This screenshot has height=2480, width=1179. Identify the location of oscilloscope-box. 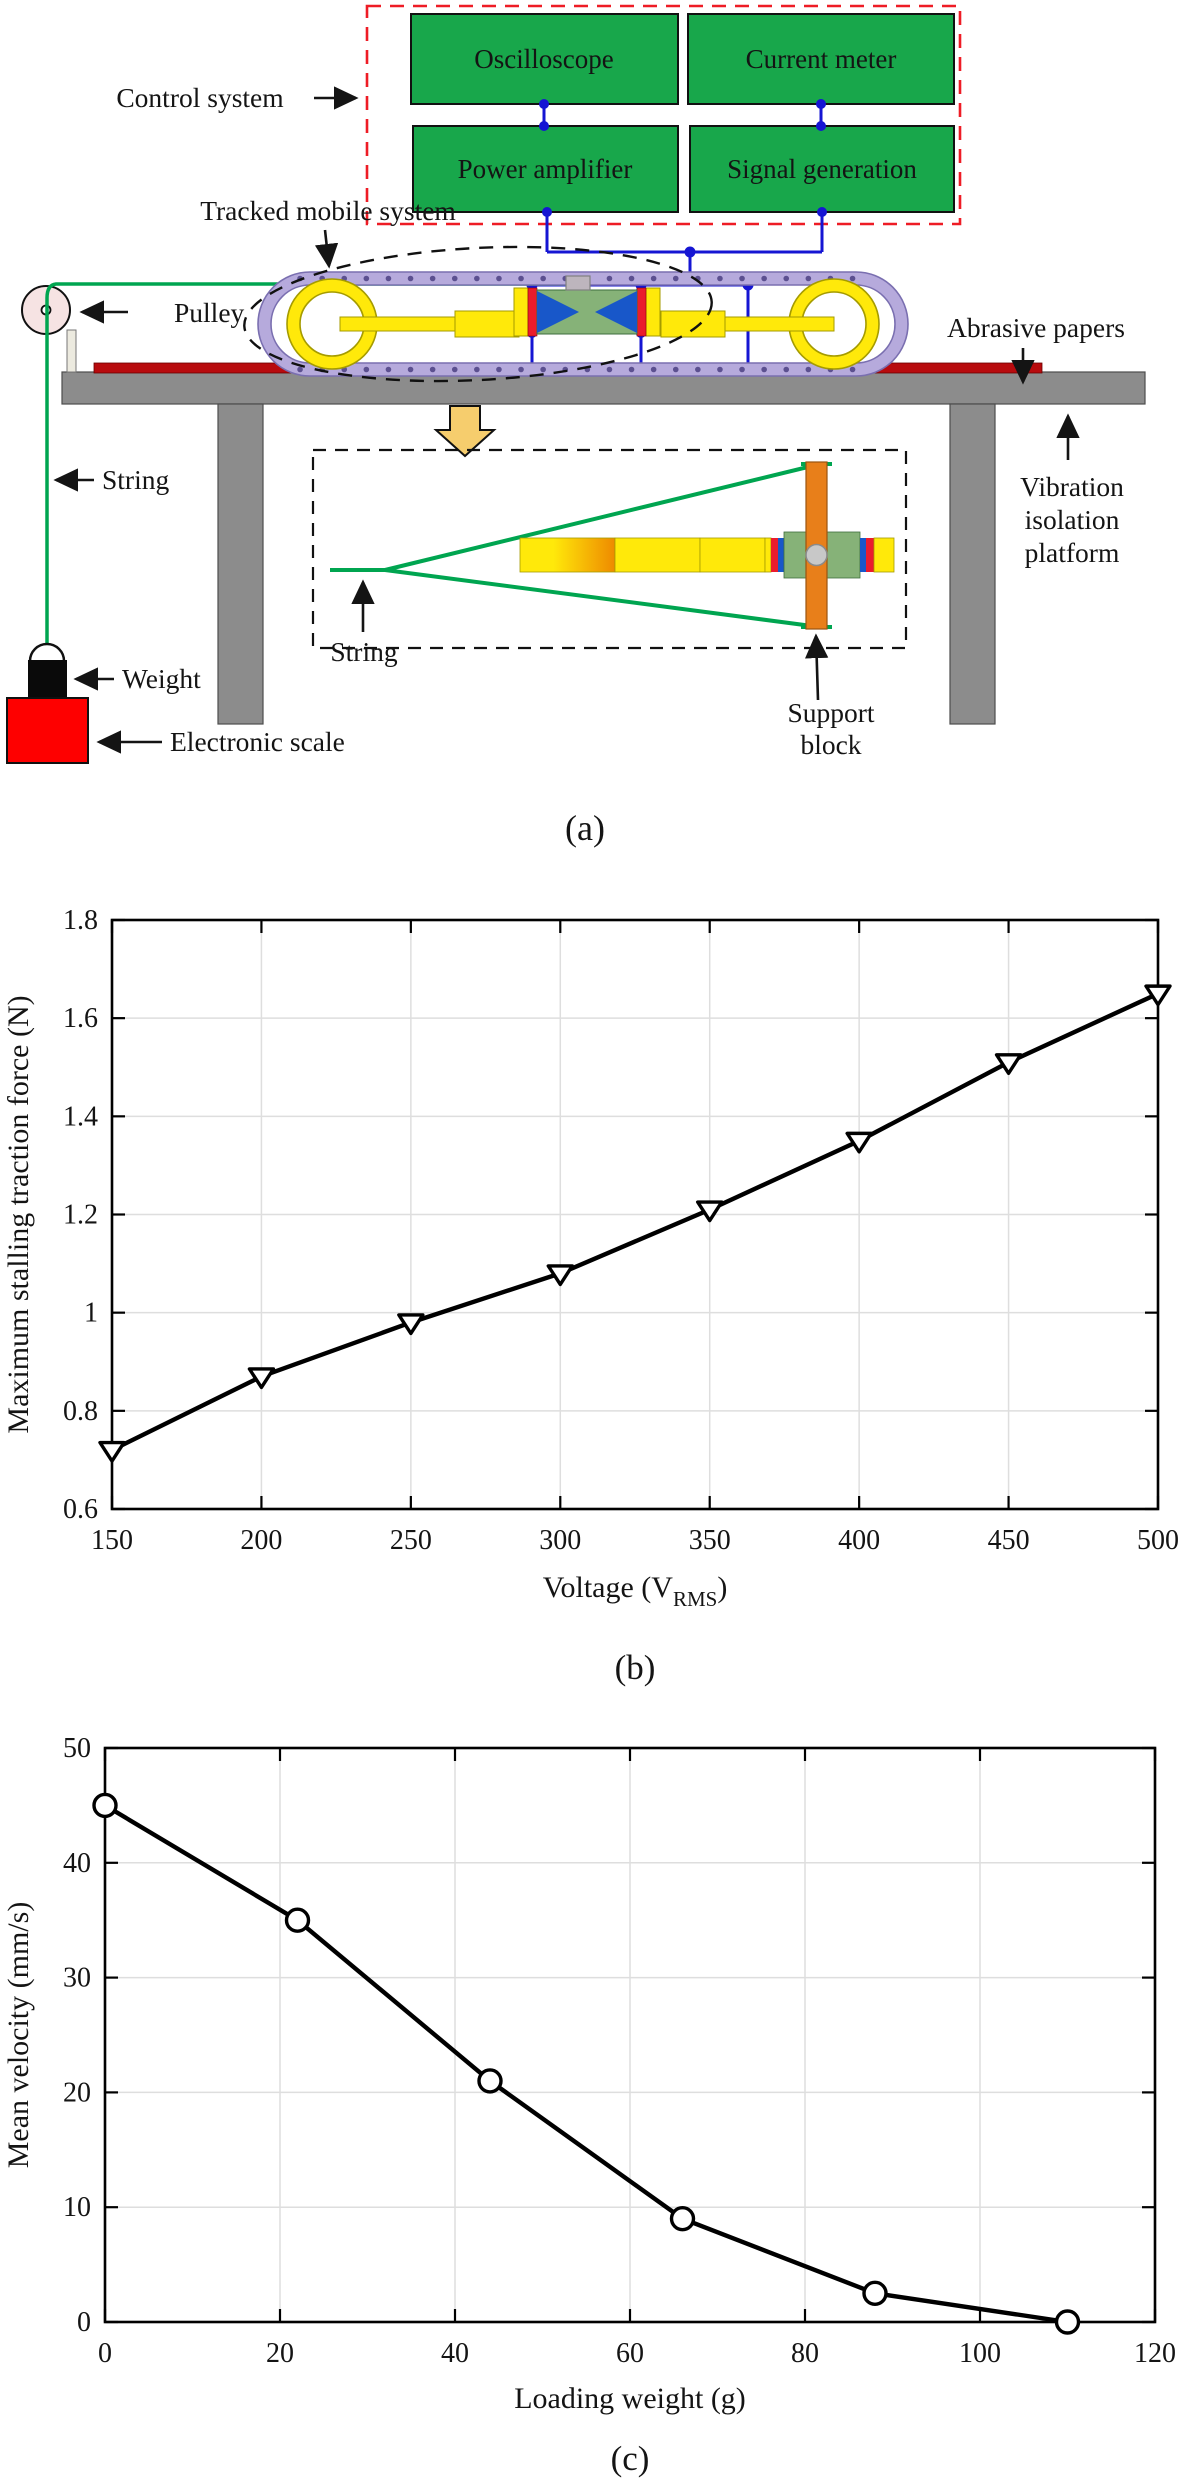
(544, 59).